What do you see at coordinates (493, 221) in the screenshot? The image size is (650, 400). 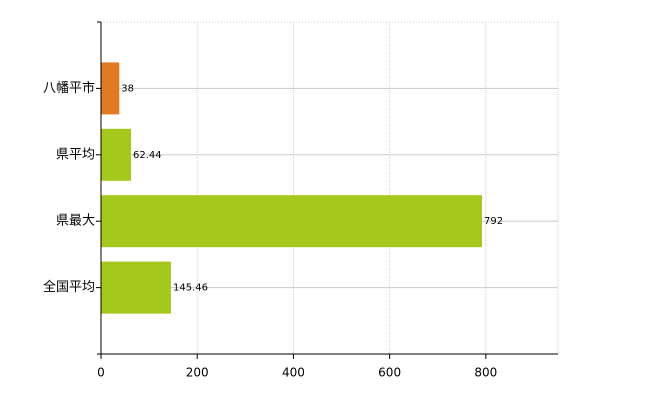 I see `value-label: 792` at bounding box center [493, 221].